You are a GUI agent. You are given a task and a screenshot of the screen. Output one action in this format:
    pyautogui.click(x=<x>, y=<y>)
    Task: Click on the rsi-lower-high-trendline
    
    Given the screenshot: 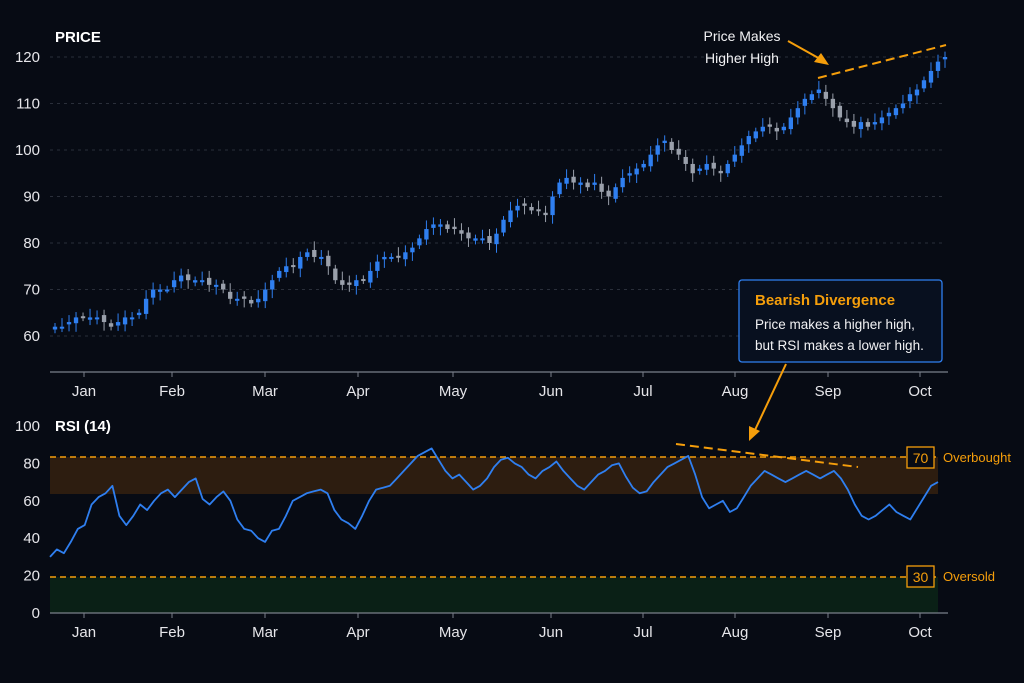 What is the action you would take?
    pyautogui.click(x=767, y=455)
    